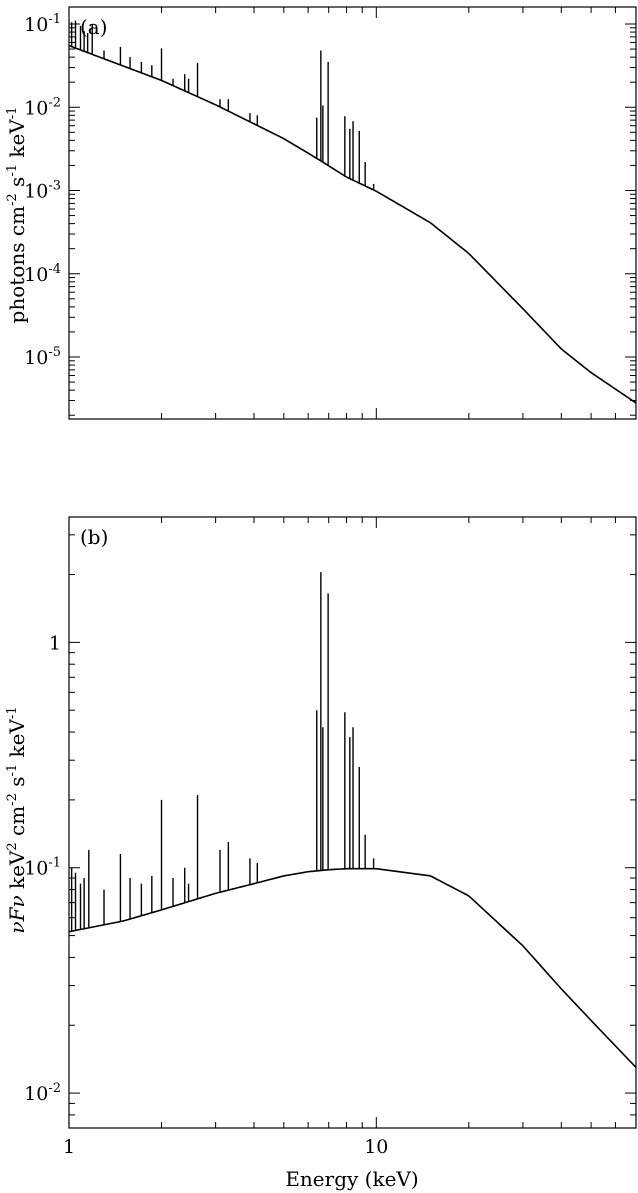  I want to click on y-tick-label: 1, so click(55, 643).